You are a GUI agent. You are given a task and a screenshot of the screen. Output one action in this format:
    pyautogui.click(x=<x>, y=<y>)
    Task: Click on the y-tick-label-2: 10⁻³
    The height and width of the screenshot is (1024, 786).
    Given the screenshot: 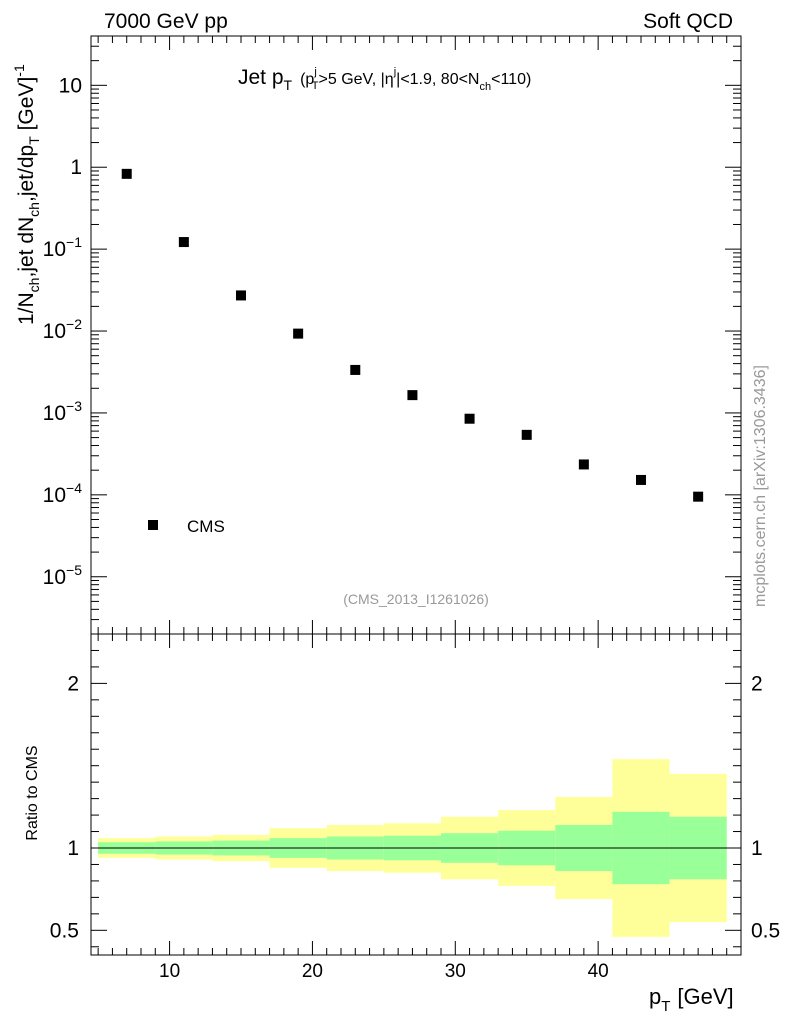 What is the action you would take?
    pyautogui.click(x=63, y=411)
    